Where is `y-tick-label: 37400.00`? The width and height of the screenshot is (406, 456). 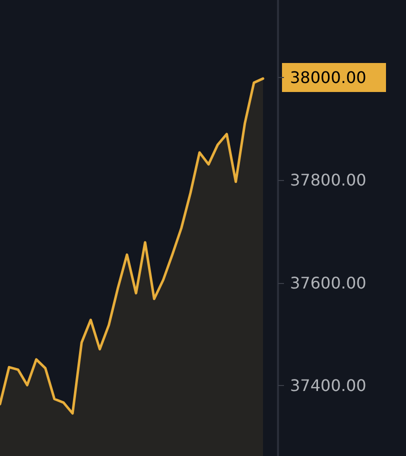 y-tick-label: 37400.00 is located at coordinates (328, 386).